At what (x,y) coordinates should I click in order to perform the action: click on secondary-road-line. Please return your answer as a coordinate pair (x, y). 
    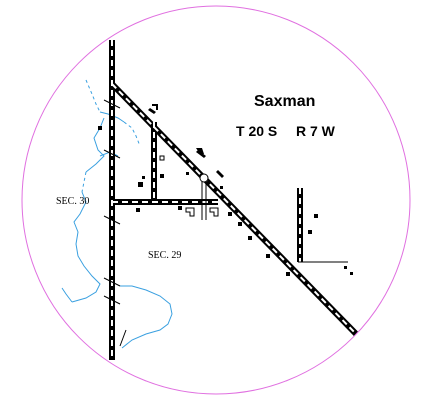
    Looking at the image, I should click on (123, 338).